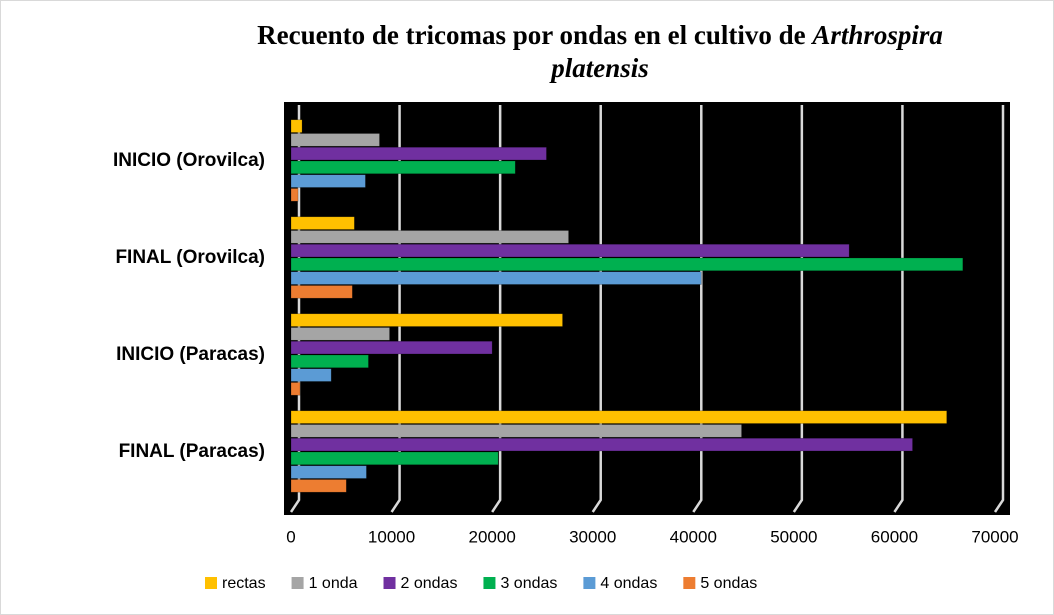  What do you see at coordinates (894, 536) in the screenshot?
I see `x-tick-label: 60000` at bounding box center [894, 536].